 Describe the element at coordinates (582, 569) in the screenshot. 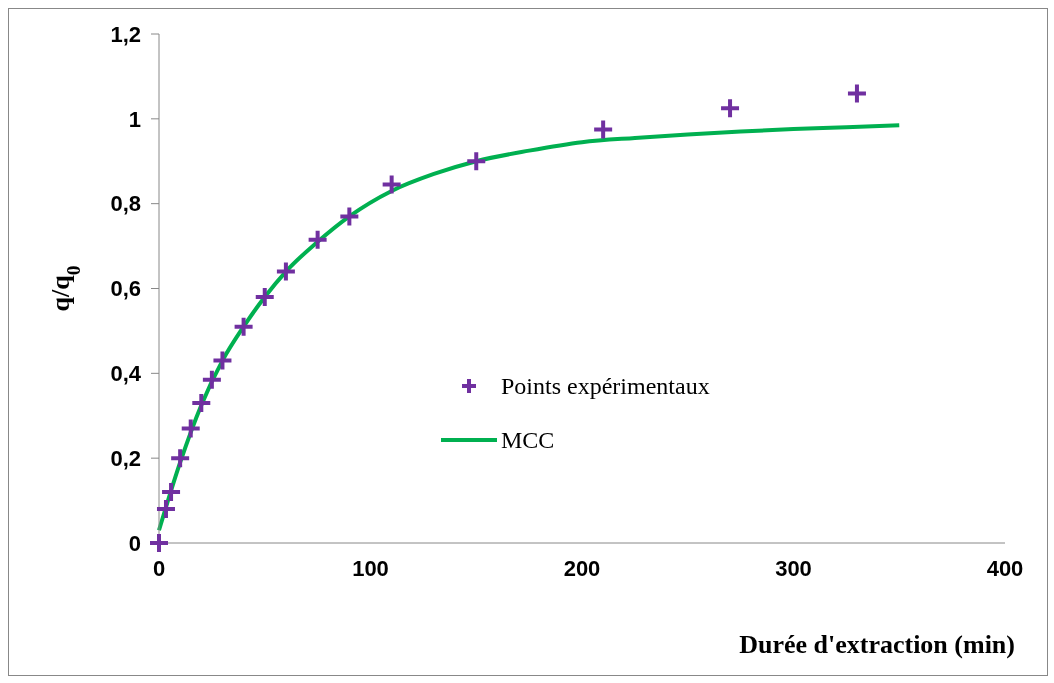

I see `x-tick-label: 200` at that location.